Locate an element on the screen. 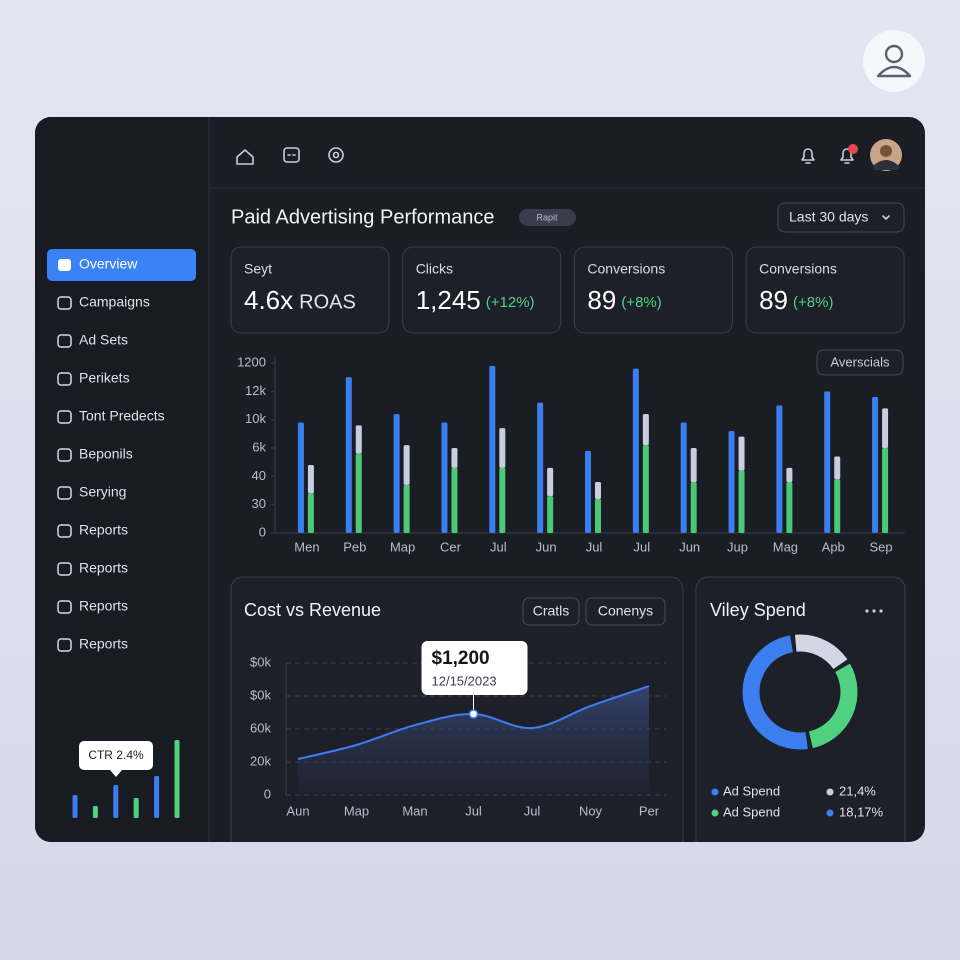 This screenshot has height=960, width=960. x-tick-label: Map is located at coordinates (356, 810).